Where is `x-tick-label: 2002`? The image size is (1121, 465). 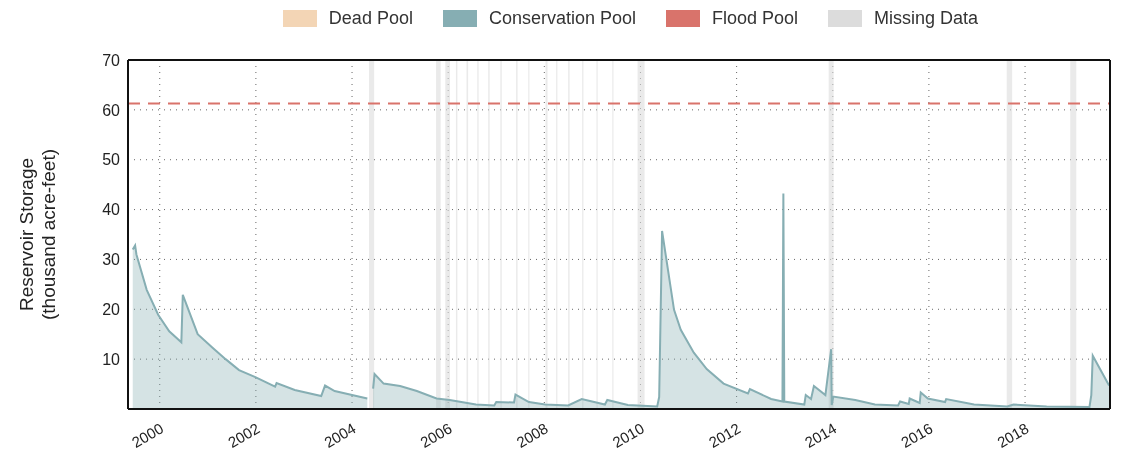 x-tick-label: 2002 is located at coordinates (243, 435).